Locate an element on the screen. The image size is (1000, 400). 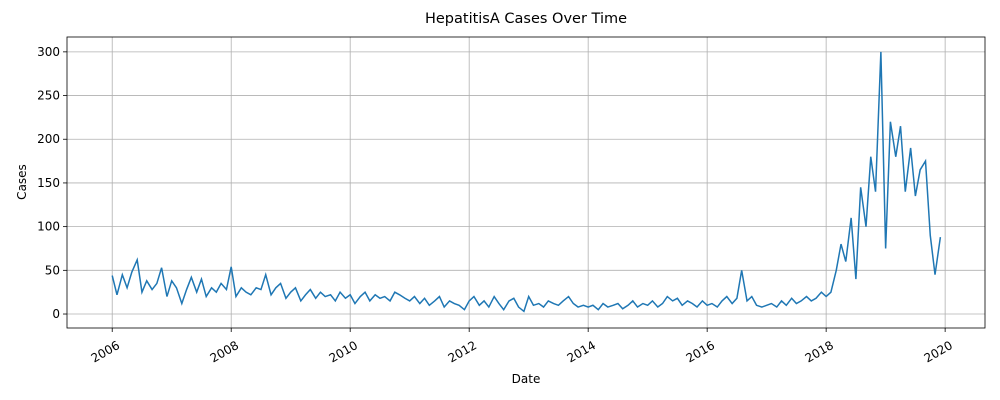
y-tick-label: 100 is located at coordinates (48, 227).